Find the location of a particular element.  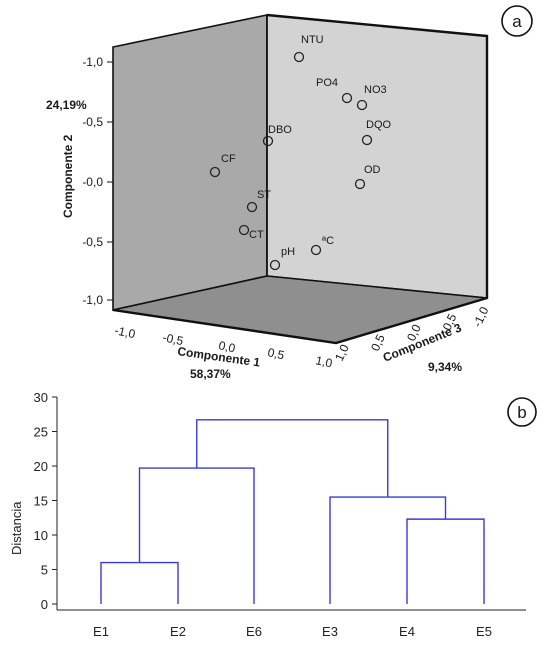

dendro-leaf-label: E6 is located at coordinates (254, 631).